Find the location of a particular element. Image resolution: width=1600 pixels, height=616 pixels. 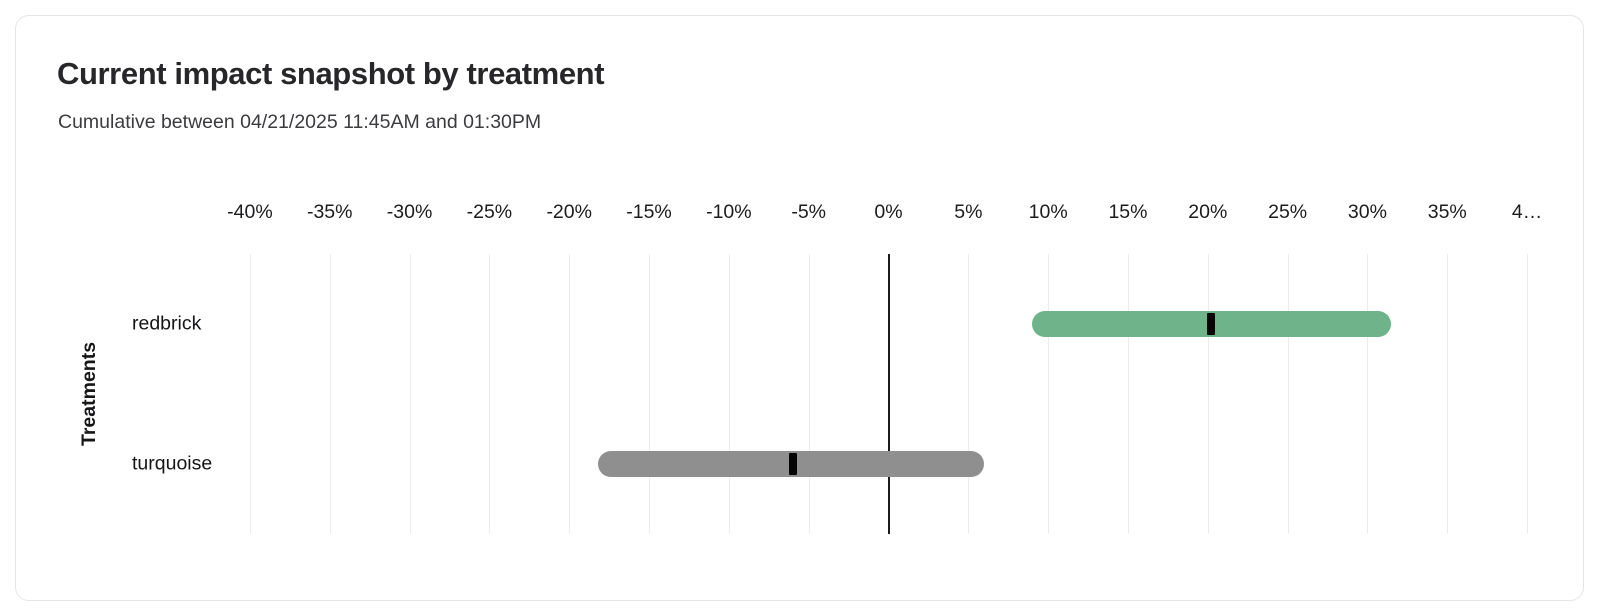

treatment-label-redbrick: redbrick is located at coordinates (167, 323).